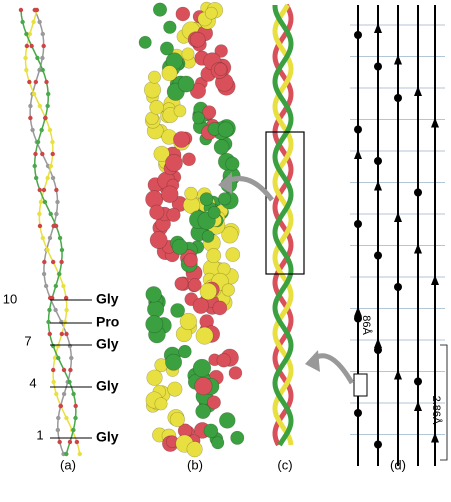 The image size is (451, 502). Describe the element at coordinates (27, 340) in the screenshot. I see `residue-number: 7` at that location.